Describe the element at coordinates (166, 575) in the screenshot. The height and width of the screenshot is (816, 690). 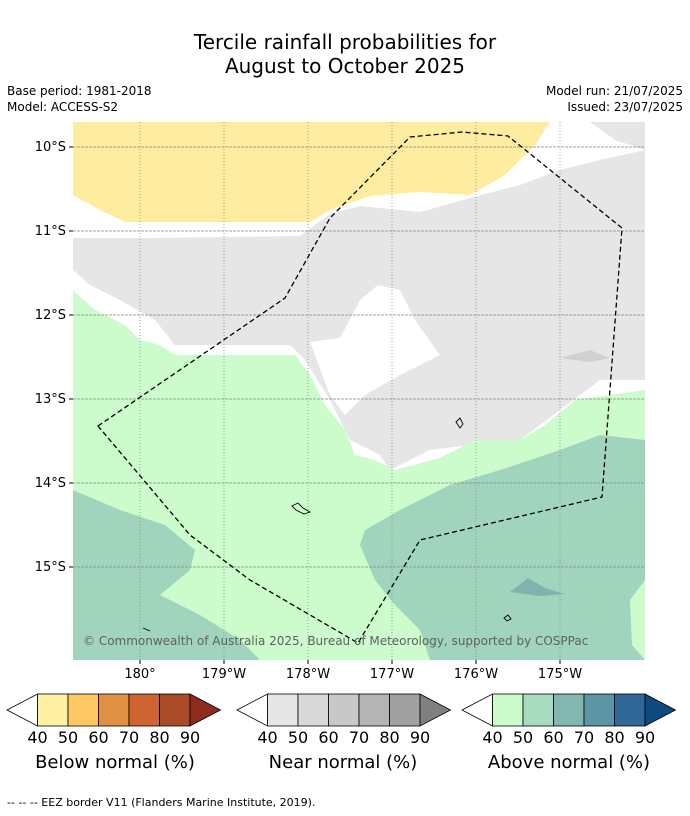
I see `above-normal-50-region` at that location.